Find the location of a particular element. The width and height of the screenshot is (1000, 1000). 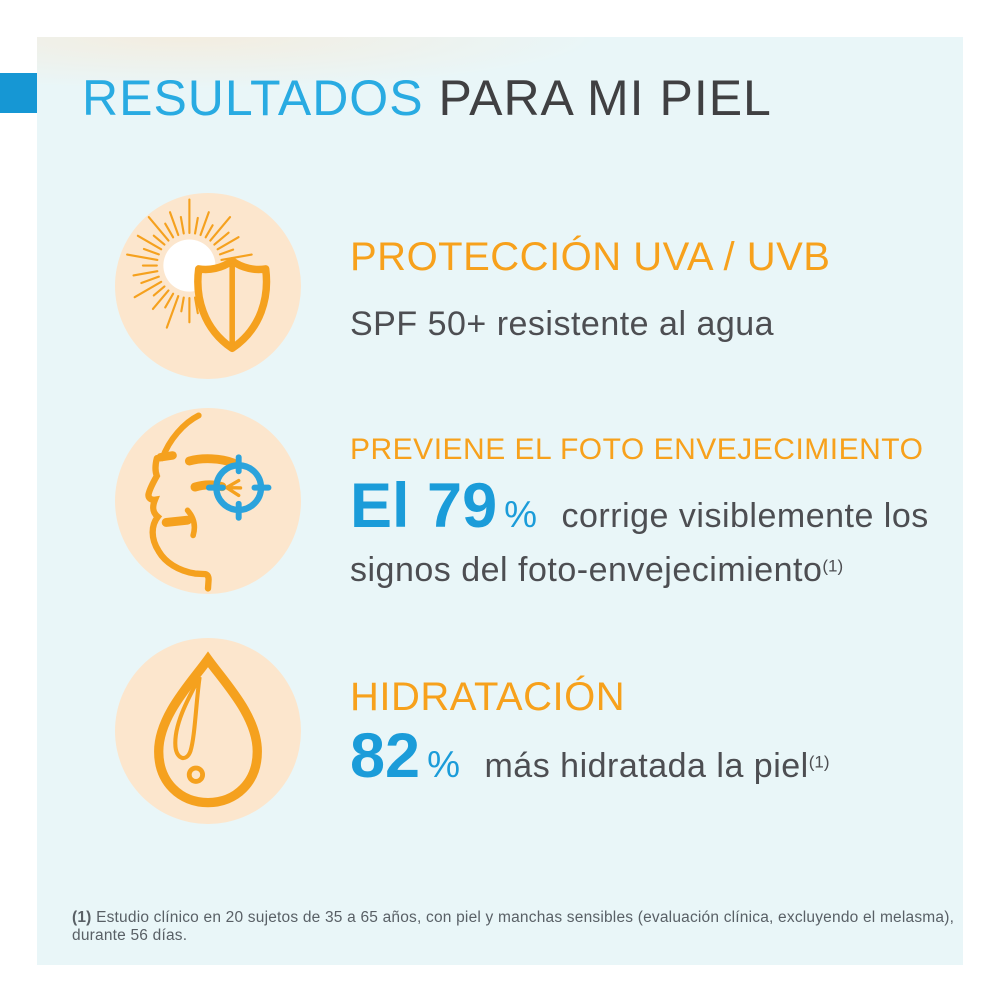

section-heading-hidratacion: HIDRATACIÓN is located at coordinates (488, 697).